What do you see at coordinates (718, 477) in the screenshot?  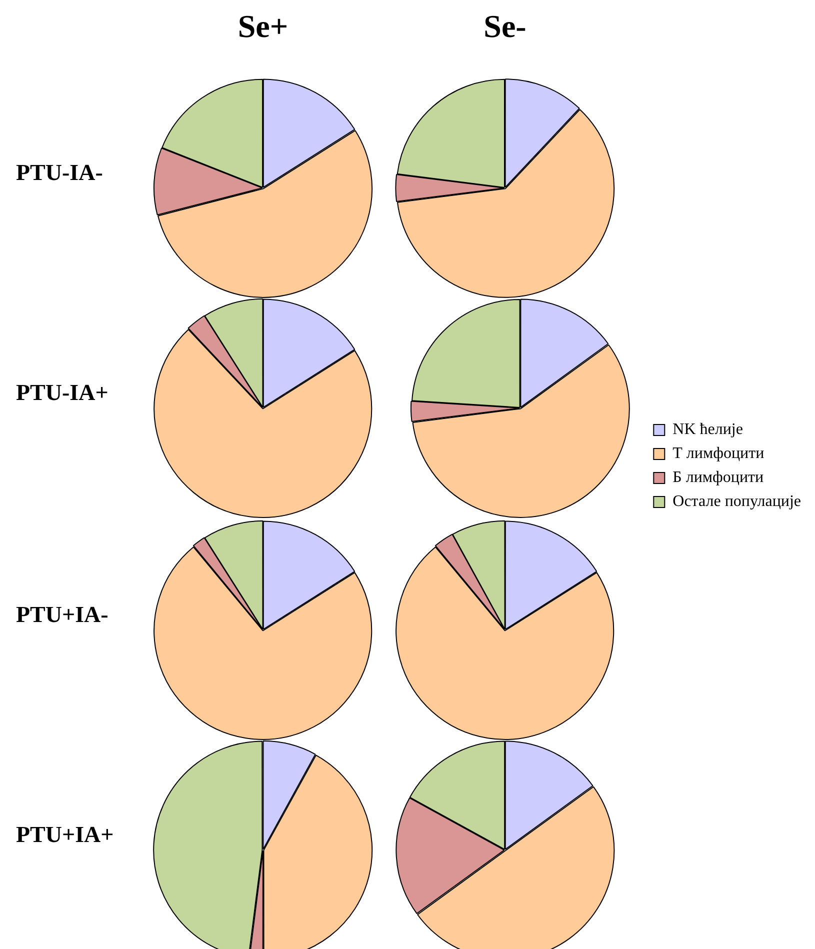 I see `legend-label: Б лимфоцити` at bounding box center [718, 477].